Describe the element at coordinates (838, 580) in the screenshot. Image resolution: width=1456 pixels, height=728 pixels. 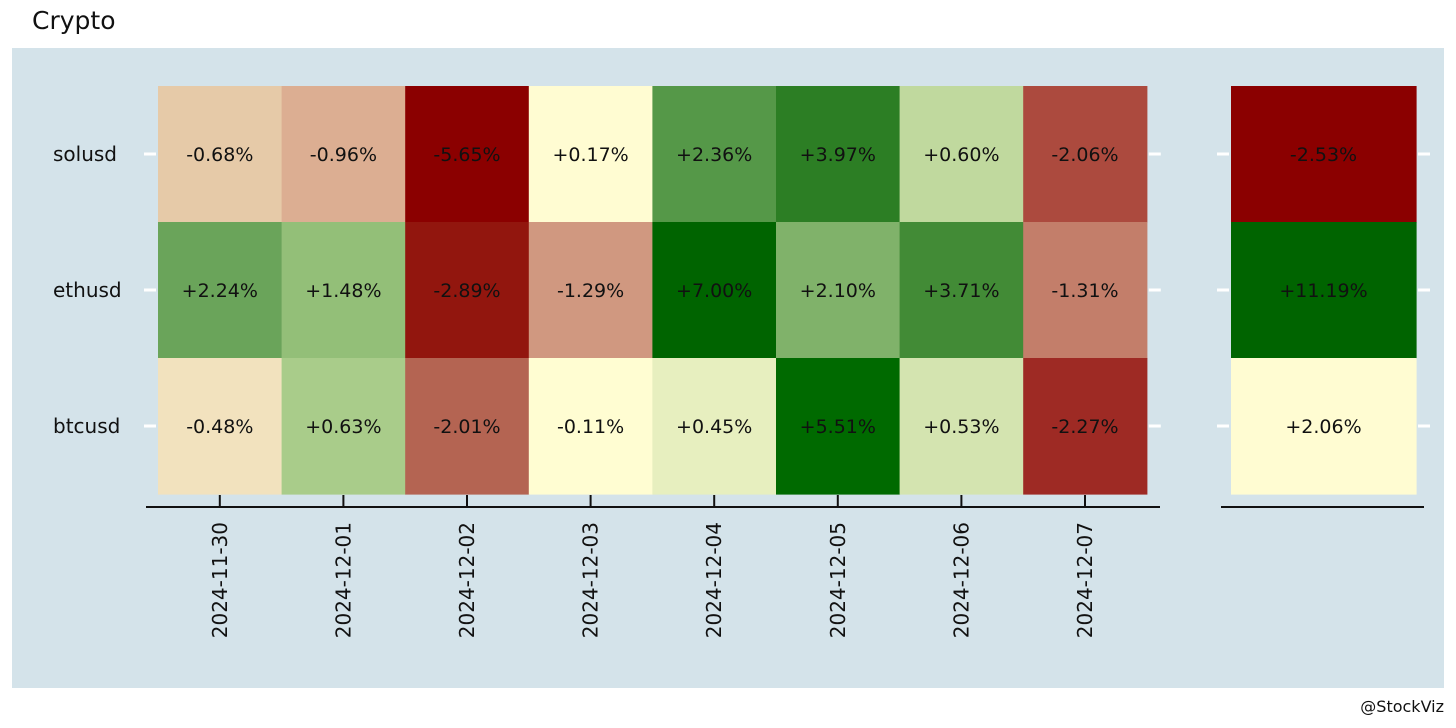
I see `x-tick-label: 2024-12-05` at that location.